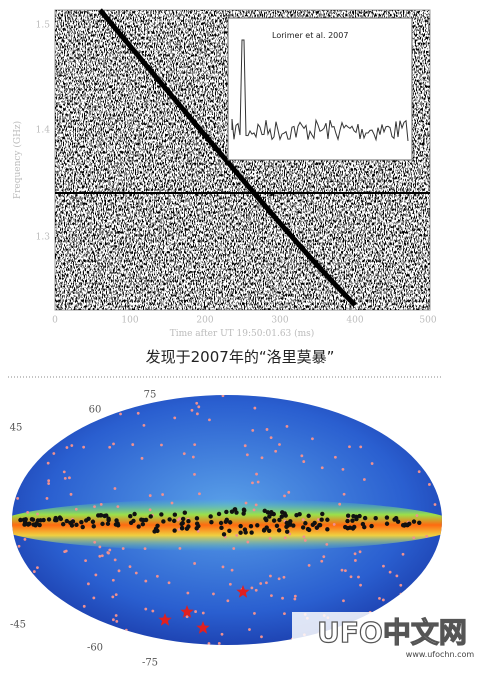 Image resolution: width=500 pixels, height=675 pixels. I want to click on latitude-label: -75, so click(150, 663).